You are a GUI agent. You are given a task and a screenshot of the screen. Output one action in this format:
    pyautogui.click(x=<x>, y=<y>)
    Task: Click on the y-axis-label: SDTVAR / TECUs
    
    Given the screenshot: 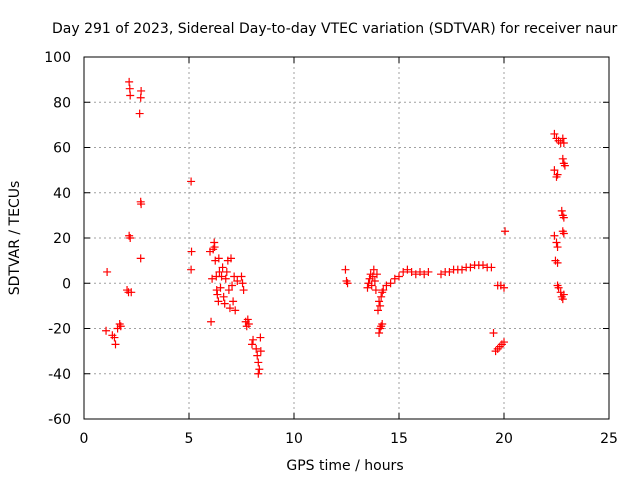 What is the action you would take?
    pyautogui.click(x=15, y=238)
    